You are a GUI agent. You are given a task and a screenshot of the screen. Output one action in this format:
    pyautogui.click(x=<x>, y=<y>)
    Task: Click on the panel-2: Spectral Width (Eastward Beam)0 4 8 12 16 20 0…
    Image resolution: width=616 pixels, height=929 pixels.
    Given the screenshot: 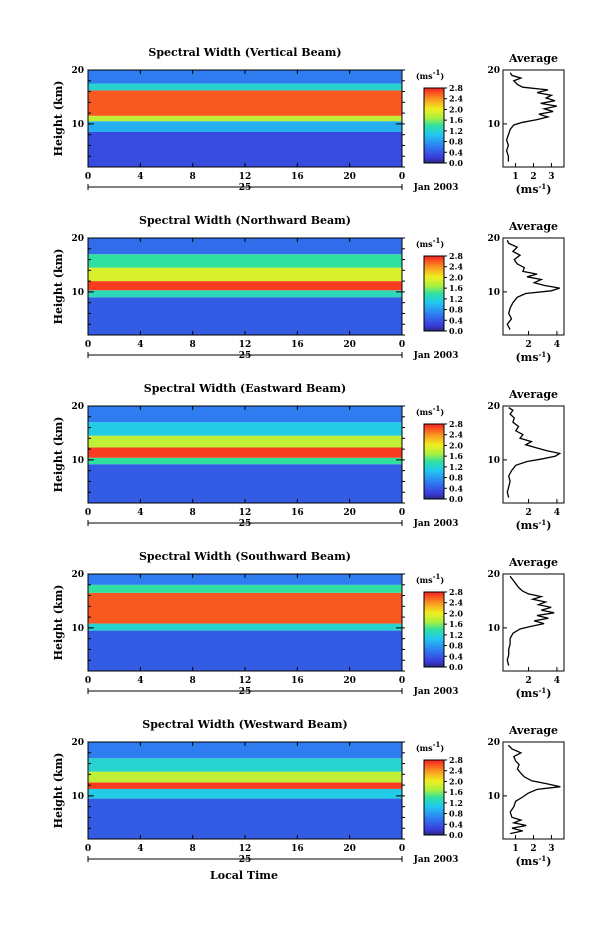 What is the action you would take?
    pyautogui.click(x=308, y=457)
    